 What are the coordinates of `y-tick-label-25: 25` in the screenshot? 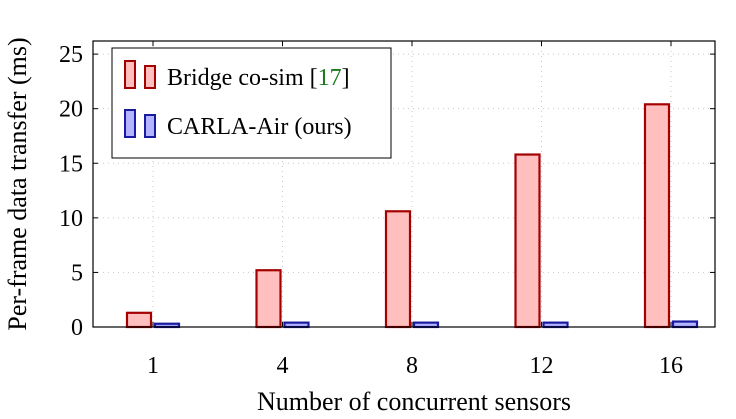 It's located at (71, 55).